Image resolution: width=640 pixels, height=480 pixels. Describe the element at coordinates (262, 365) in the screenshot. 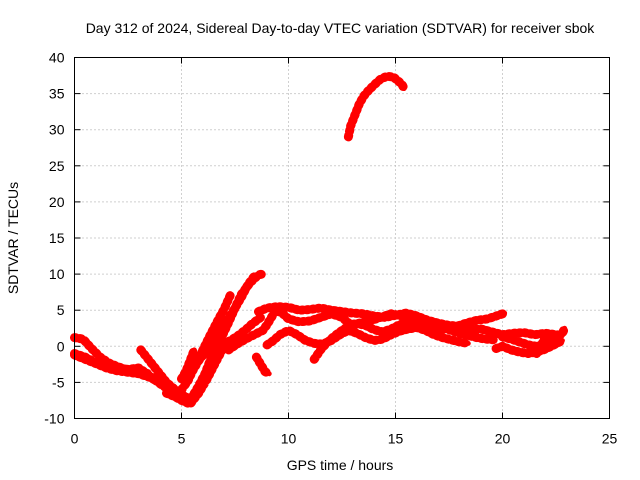

I see `series-track-12-markers` at that location.